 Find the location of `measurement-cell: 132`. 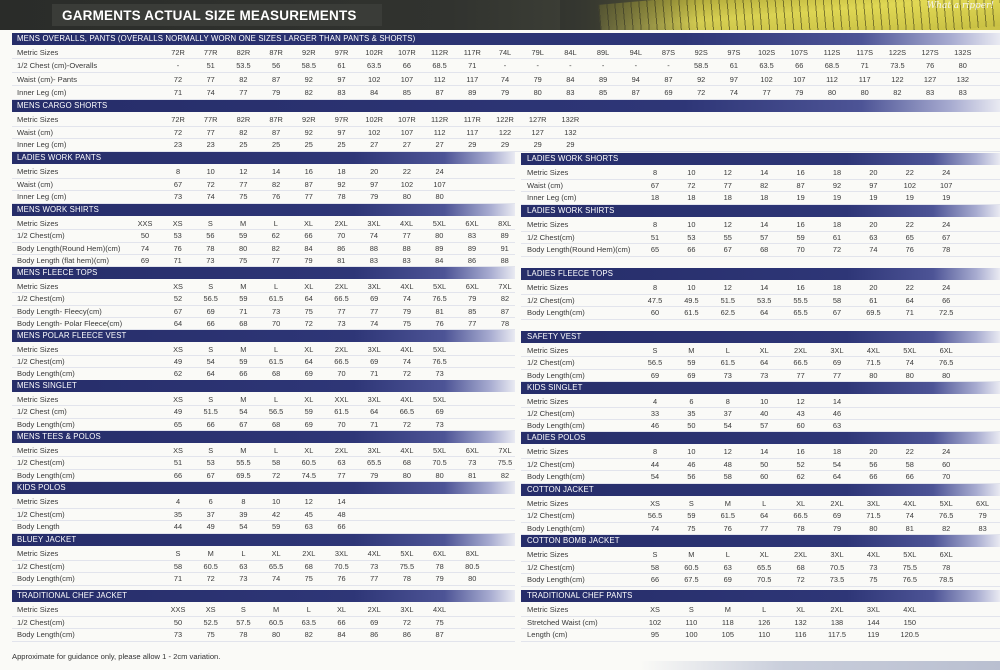

measurement-cell: 132 is located at coordinates (800, 622).